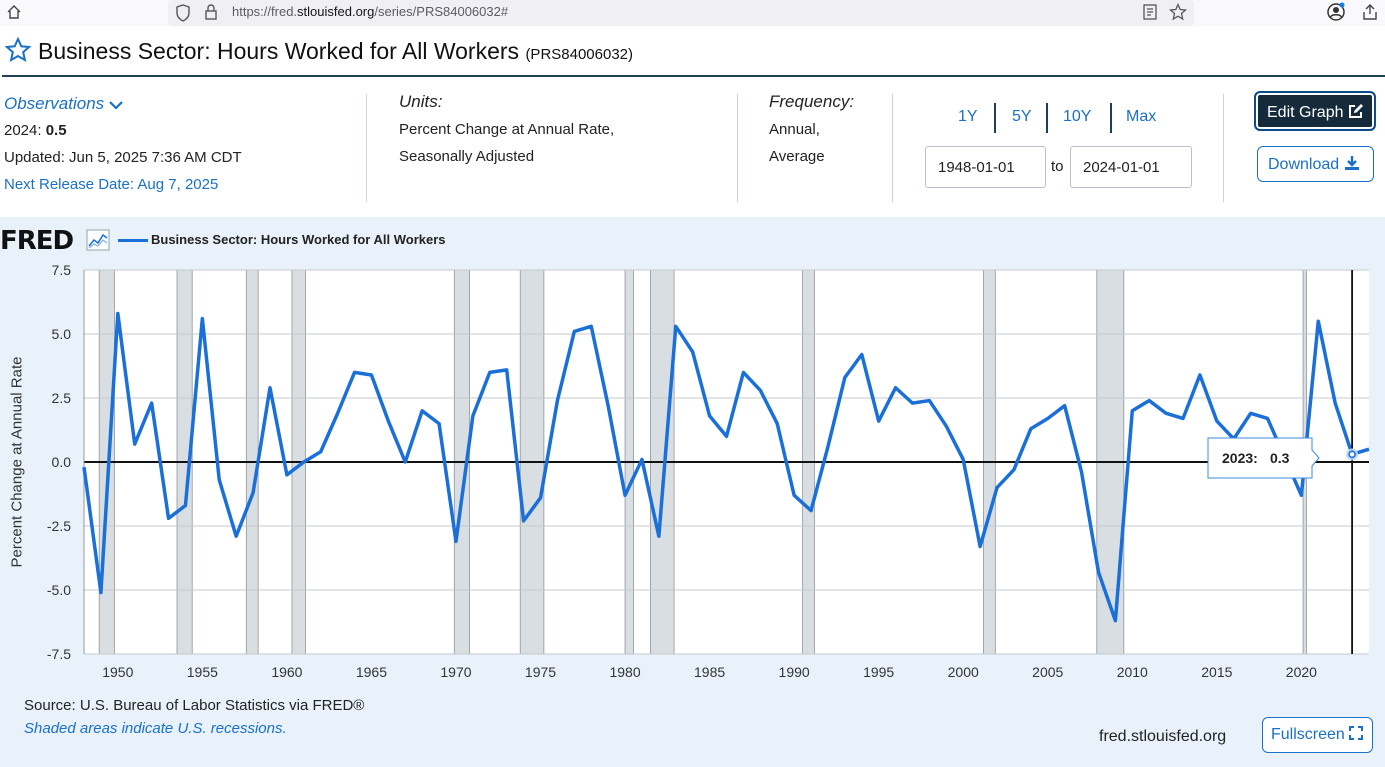 The width and height of the screenshot is (1385, 767). What do you see at coordinates (1240, 458) in the screenshot?
I see `tooltip-label: 2023:` at bounding box center [1240, 458].